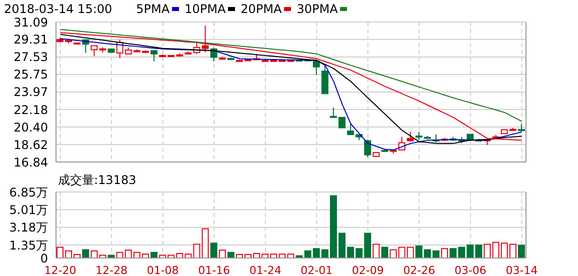  I want to click on y-tick-label: 23.97, so click(31, 92).